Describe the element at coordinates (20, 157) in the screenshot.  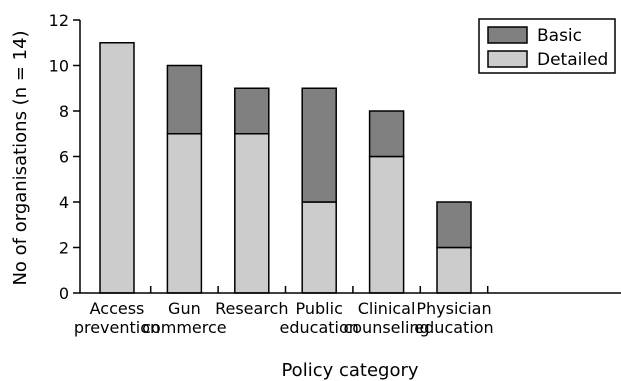
I see `y-axis-title: No of organisations (n = 14)` at that location.